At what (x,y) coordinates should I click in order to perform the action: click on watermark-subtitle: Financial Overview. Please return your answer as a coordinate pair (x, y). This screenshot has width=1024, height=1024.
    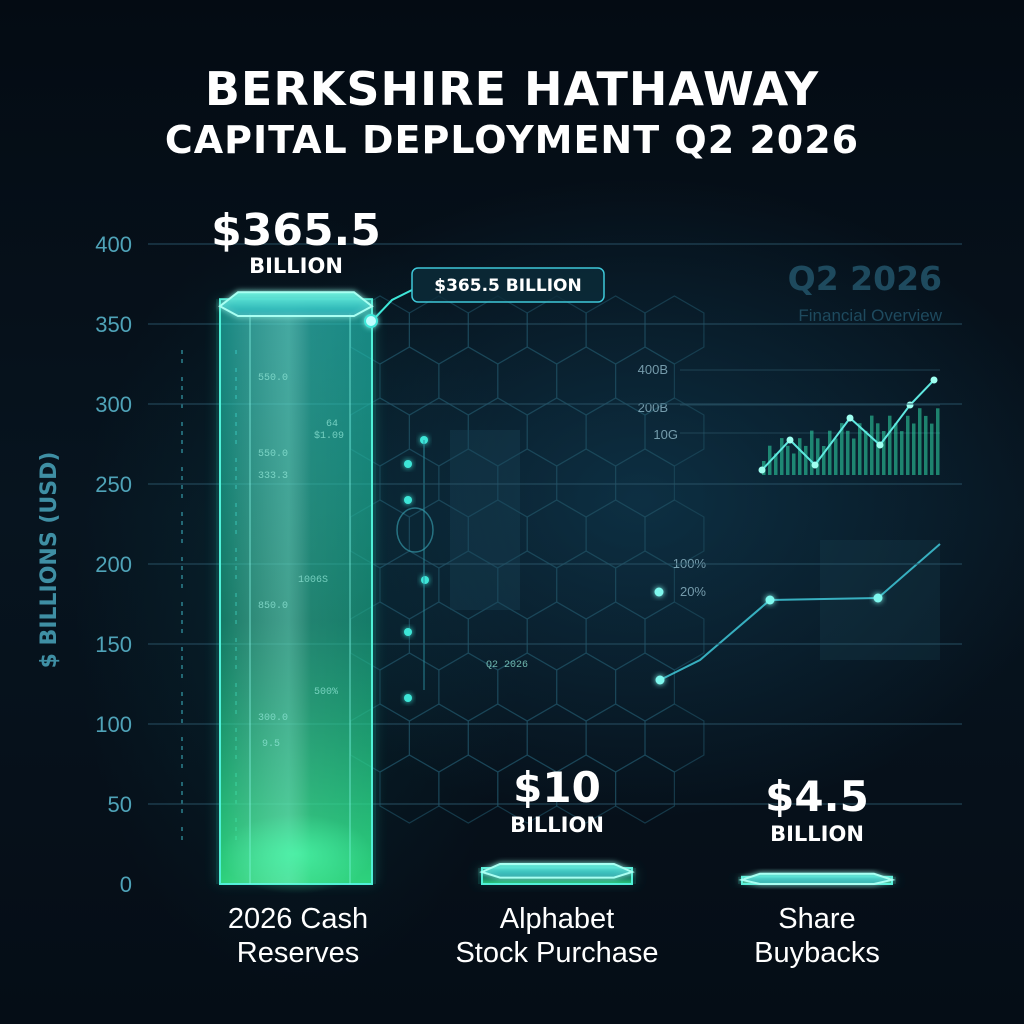
    Looking at the image, I should click on (870, 315).